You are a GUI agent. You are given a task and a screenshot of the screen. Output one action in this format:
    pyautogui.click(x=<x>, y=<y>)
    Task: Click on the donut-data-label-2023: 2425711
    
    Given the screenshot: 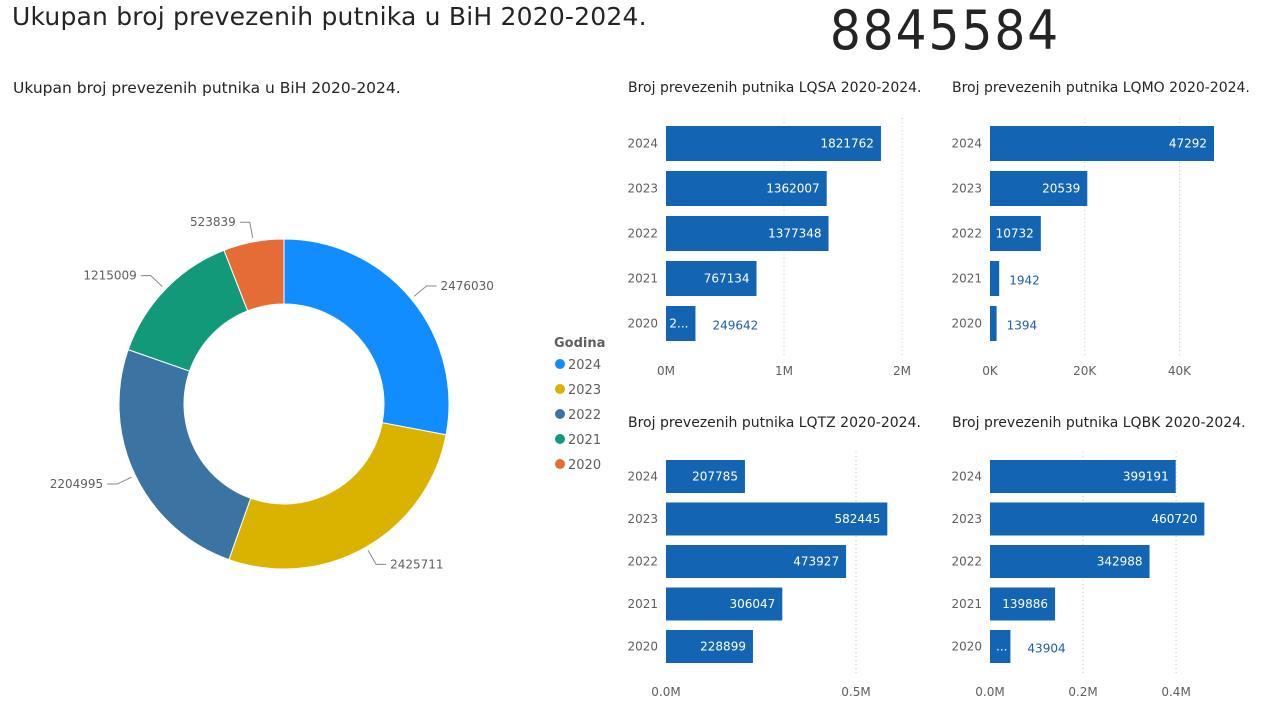 What is the action you would take?
    pyautogui.click(x=416, y=564)
    